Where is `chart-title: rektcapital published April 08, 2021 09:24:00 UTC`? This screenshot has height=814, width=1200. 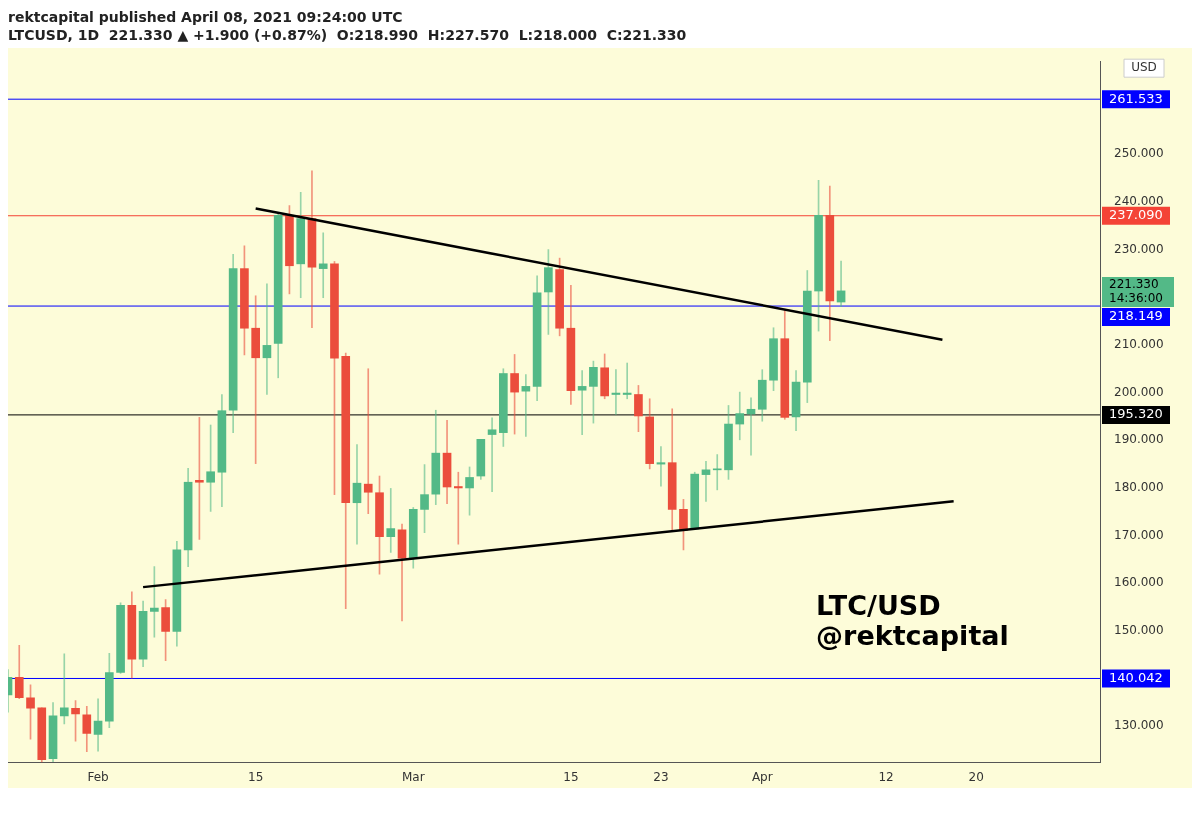 chart-title: rektcapital published April 08, 2021 09:24:00 UTC is located at coordinates (206, 17).